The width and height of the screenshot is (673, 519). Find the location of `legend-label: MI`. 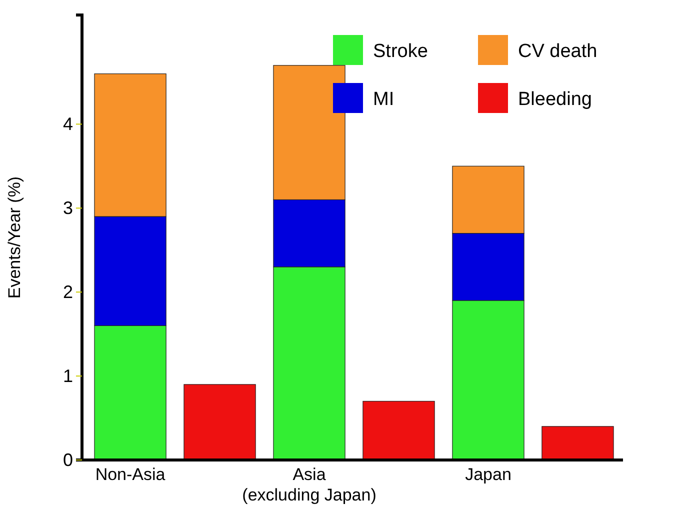

legend-label: MI is located at coordinates (383, 99).